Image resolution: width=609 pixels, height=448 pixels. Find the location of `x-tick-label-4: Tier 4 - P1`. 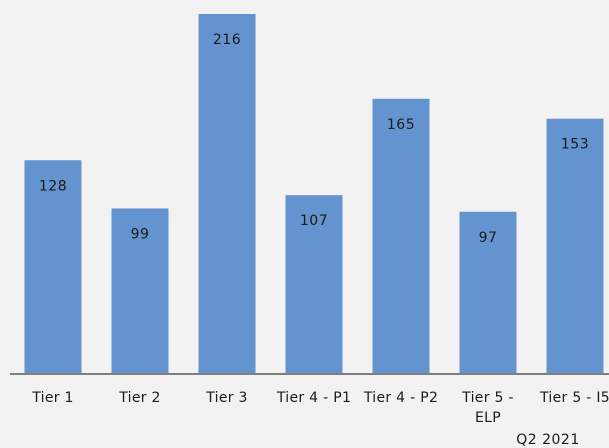

x-tick-label-4: Tier 4 - P1 is located at coordinates (313, 398).